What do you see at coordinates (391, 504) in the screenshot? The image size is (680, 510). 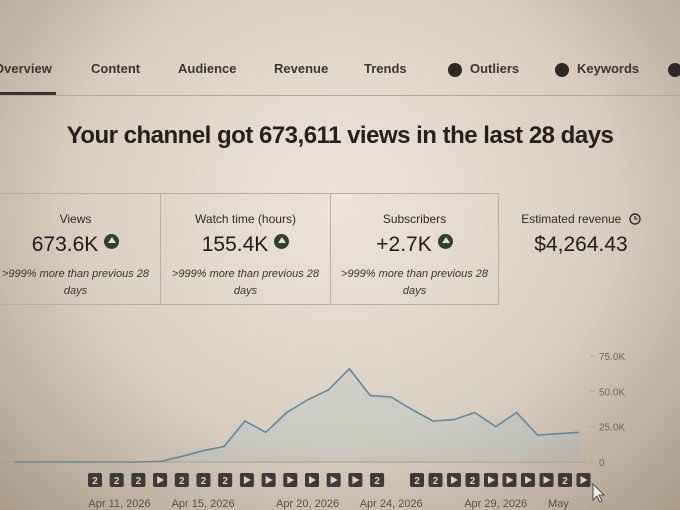 I see `x-tick-label: Apr 24, 2026` at bounding box center [391, 504].